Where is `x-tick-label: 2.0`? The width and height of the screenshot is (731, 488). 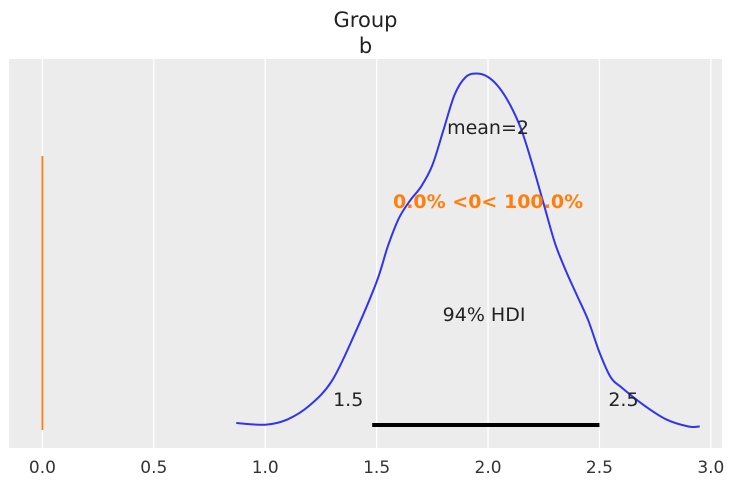
x-tick-label: 2.0 is located at coordinates (488, 468).